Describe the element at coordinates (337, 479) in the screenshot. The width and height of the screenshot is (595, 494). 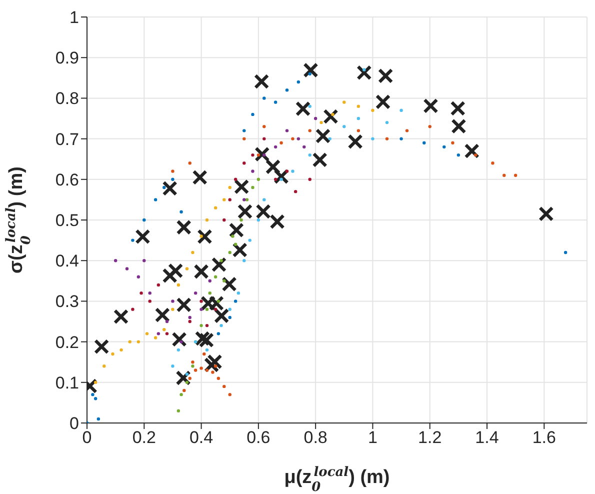
I see `x-axis-title: μ(z$_{0}$$^{local}$) (m)` at that location.